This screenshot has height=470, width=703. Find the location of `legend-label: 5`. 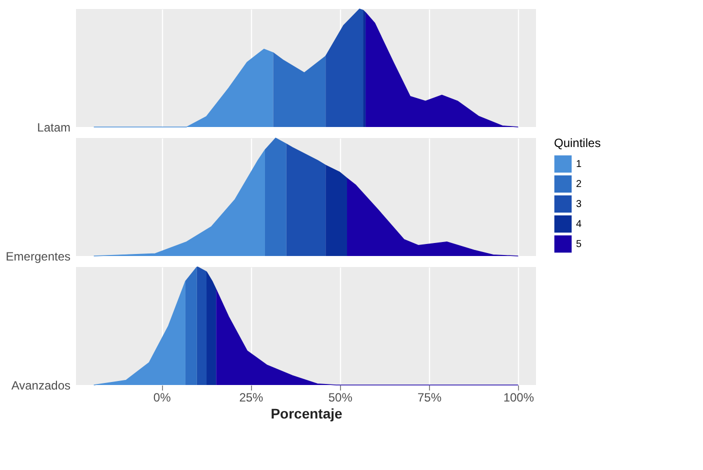

legend-label: 5 is located at coordinates (579, 244).